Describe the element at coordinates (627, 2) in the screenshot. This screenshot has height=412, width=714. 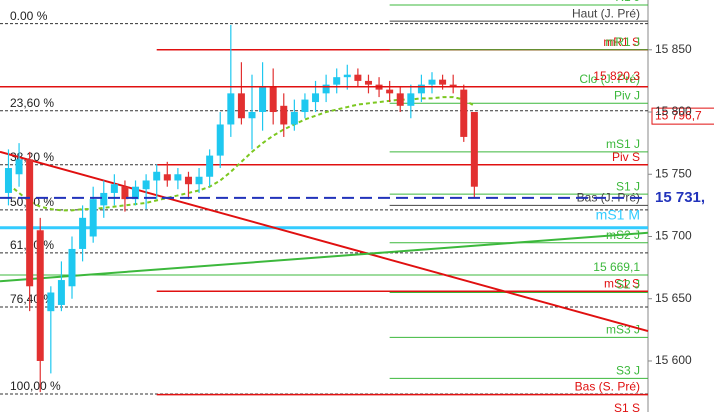
I see `level-label: R1 J` at that location.